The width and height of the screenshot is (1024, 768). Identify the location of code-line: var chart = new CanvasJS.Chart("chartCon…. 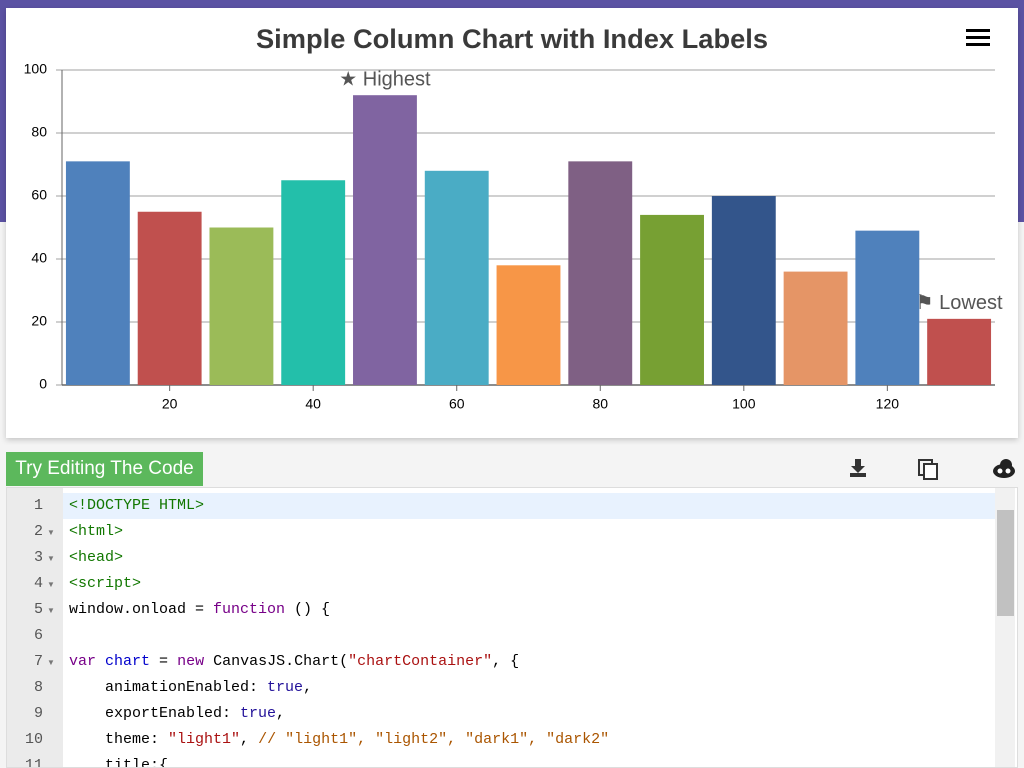
(294, 661).